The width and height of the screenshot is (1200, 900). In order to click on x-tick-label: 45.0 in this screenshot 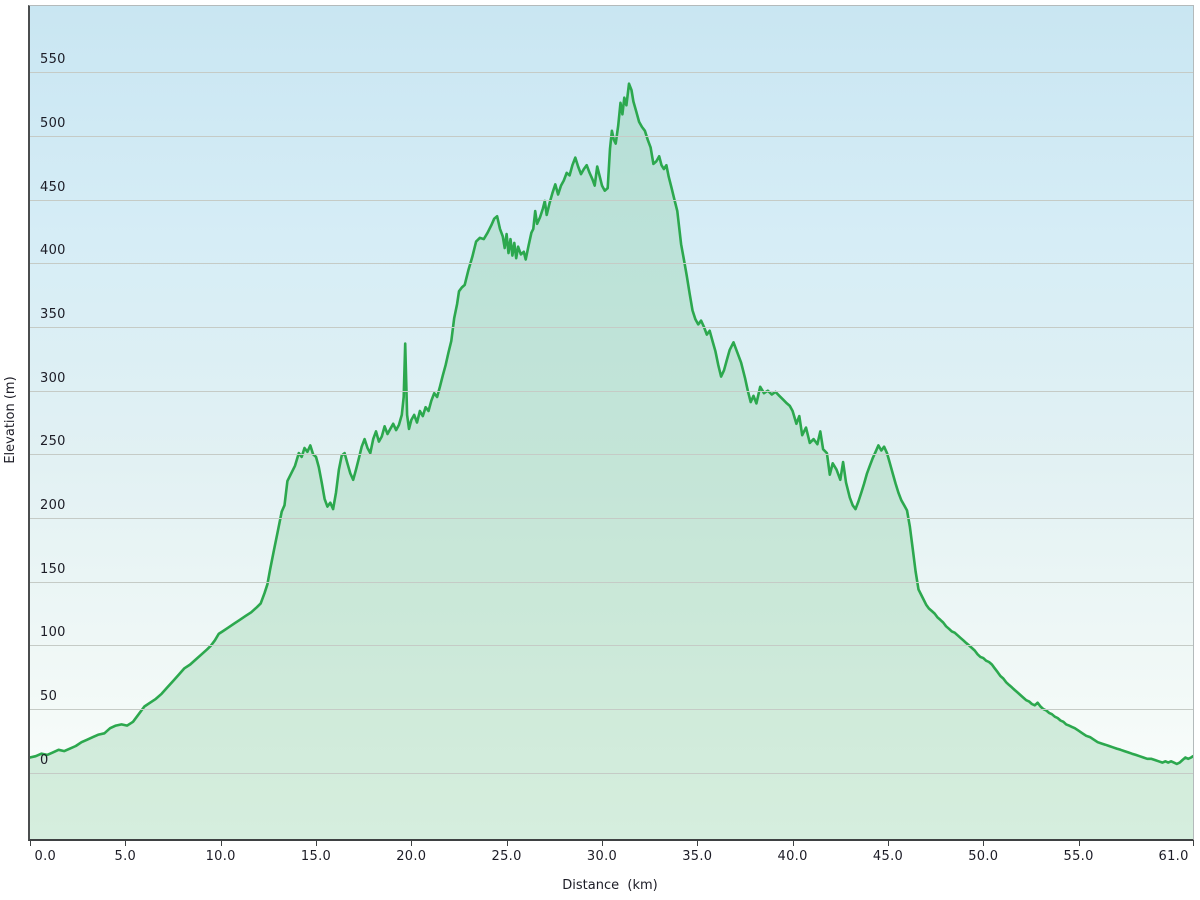, I will do `click(888, 856)`.